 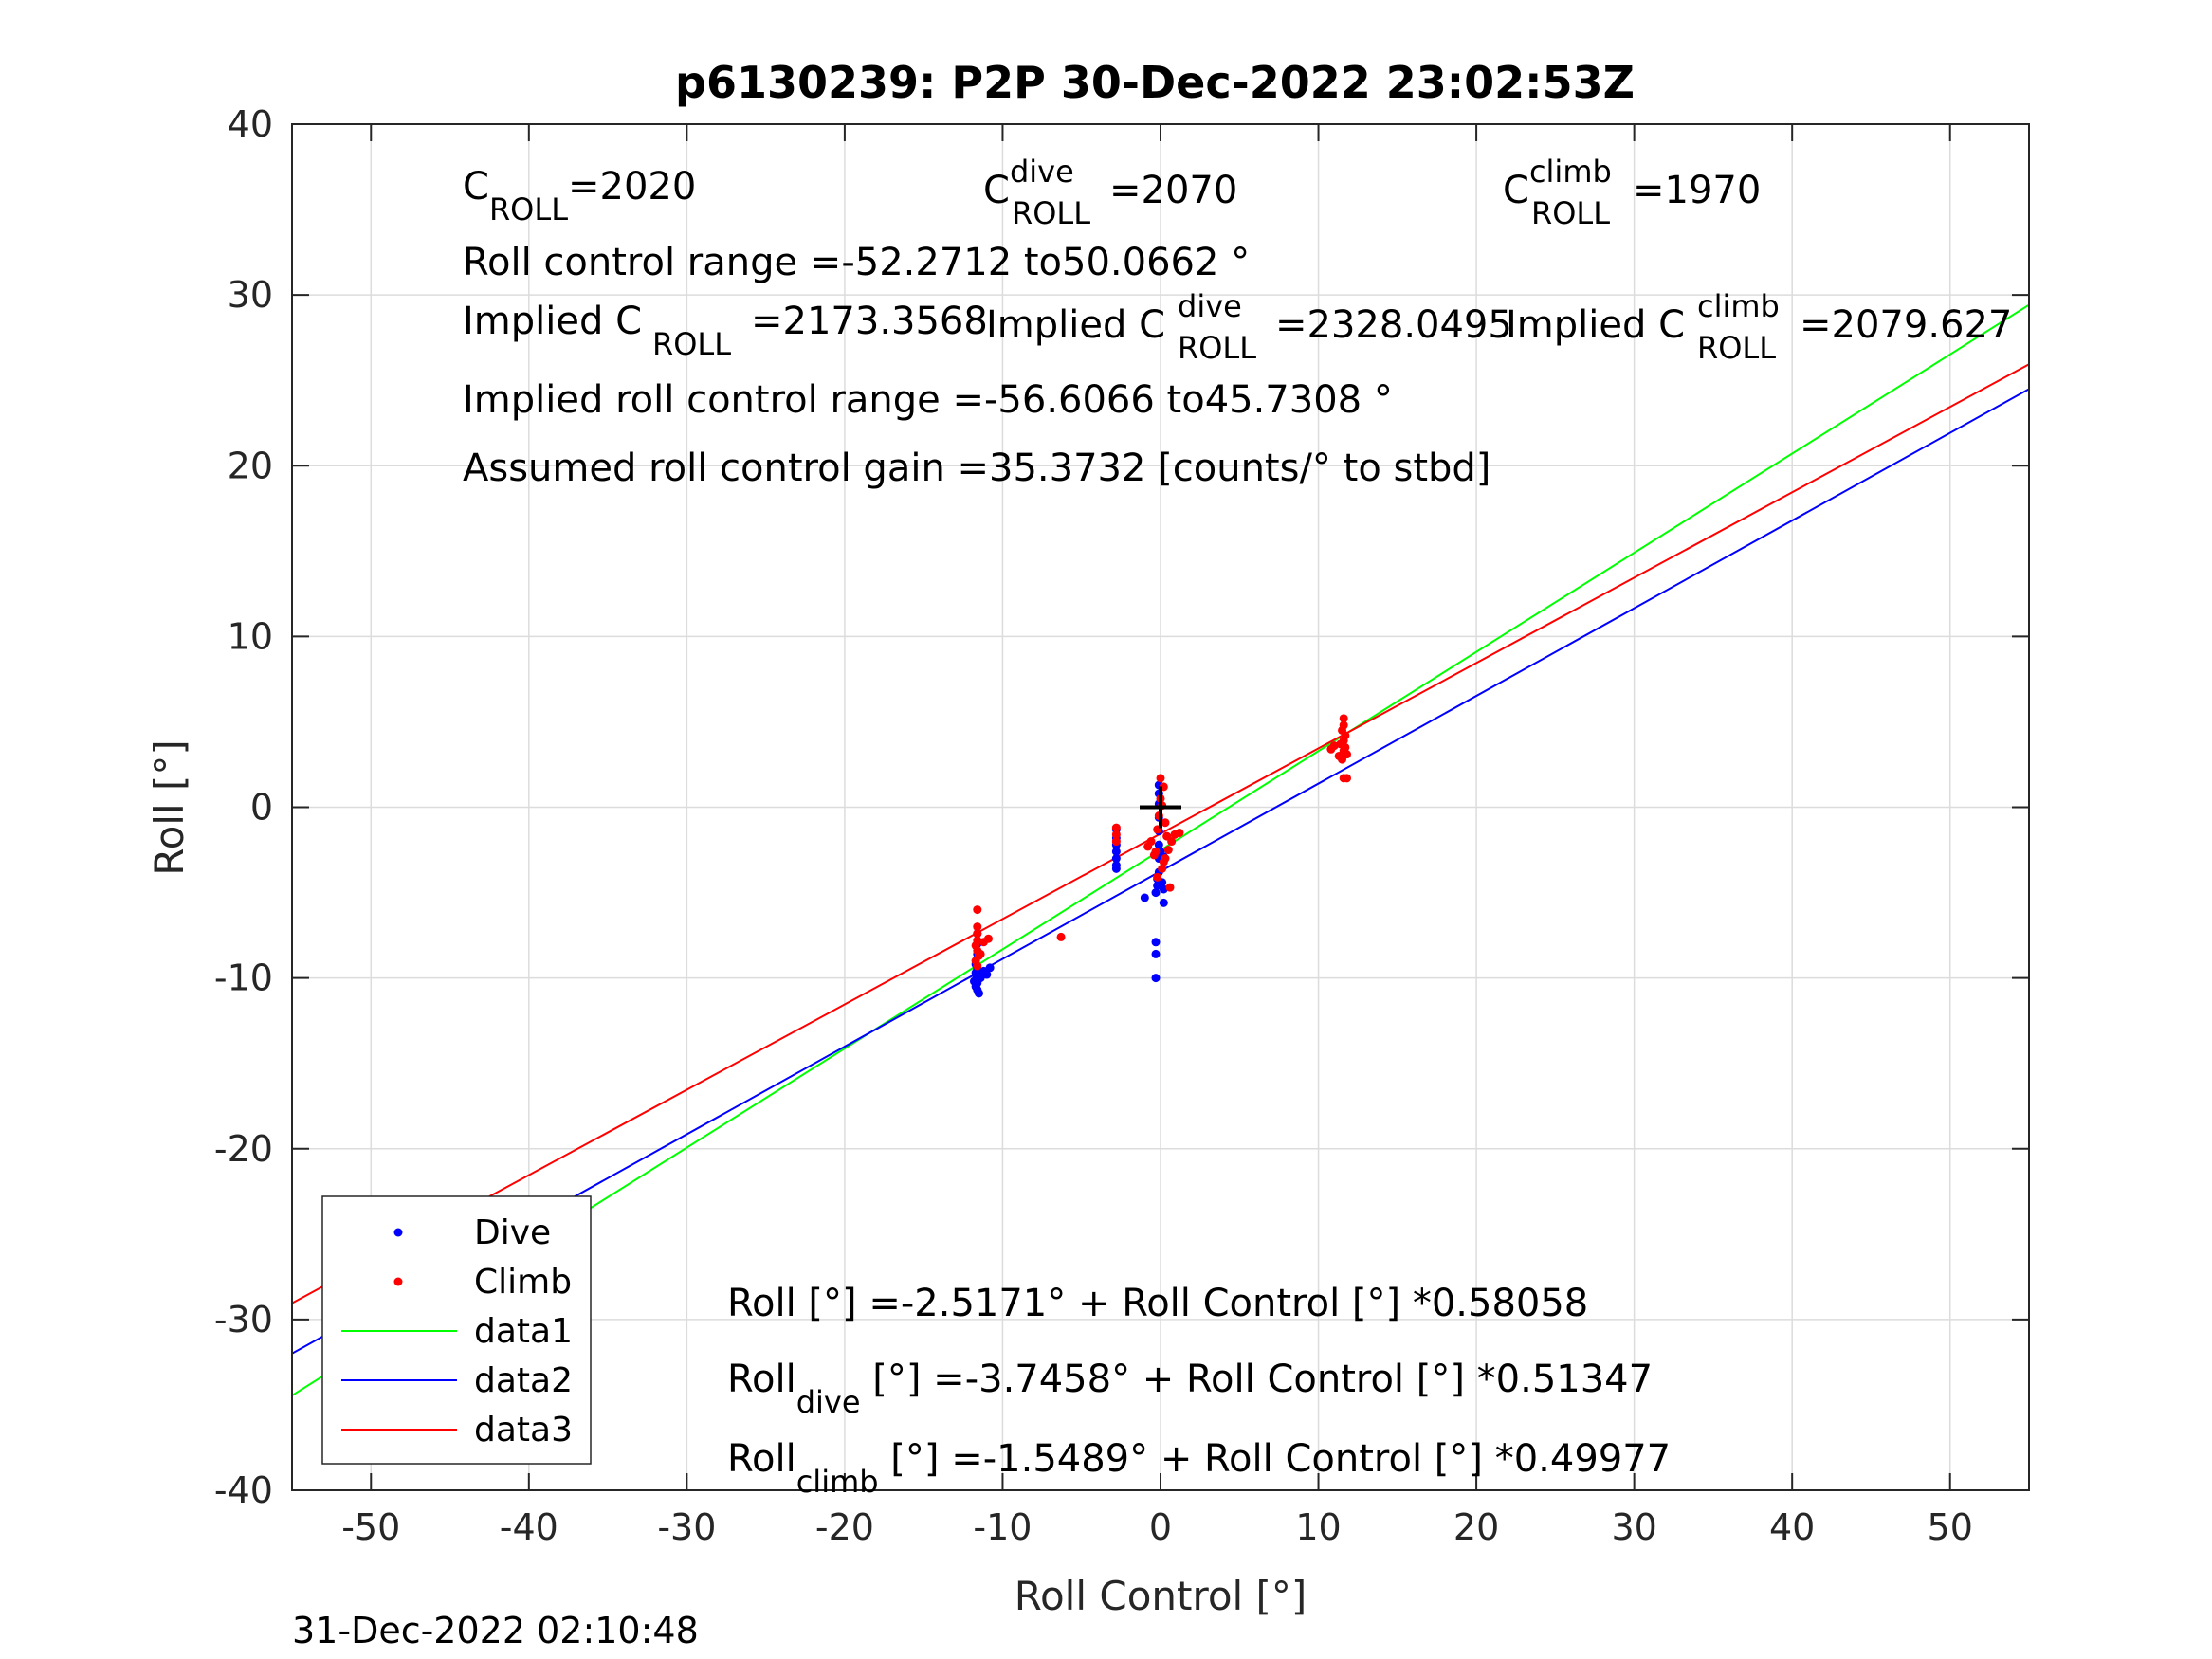 I want to click on annotation-implied-croll-climb-sub: ROLL, so click(x=1736, y=348).